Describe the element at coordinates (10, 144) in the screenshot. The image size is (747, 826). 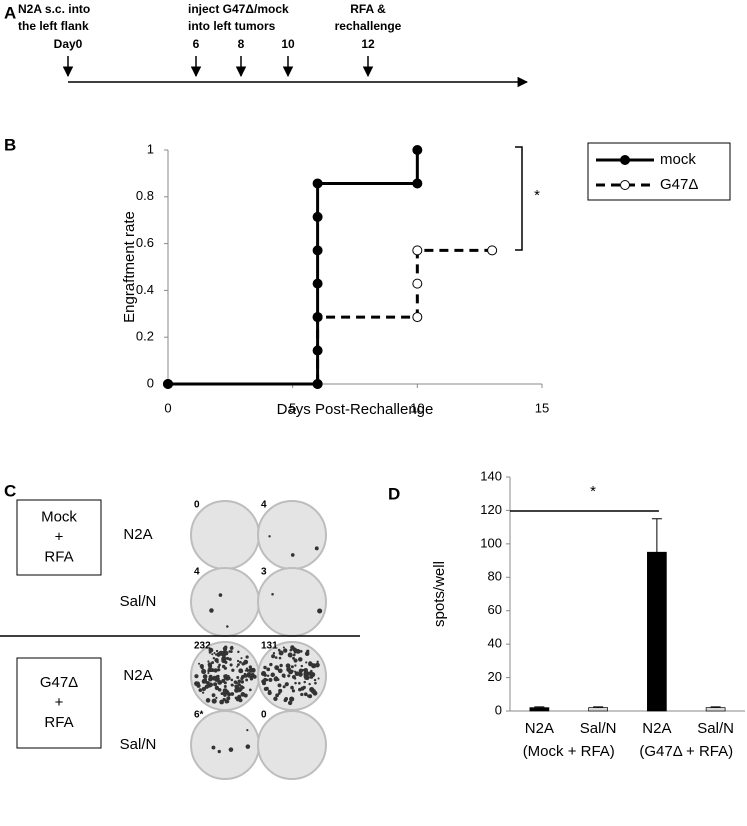
I see `panel-letter: B` at that location.